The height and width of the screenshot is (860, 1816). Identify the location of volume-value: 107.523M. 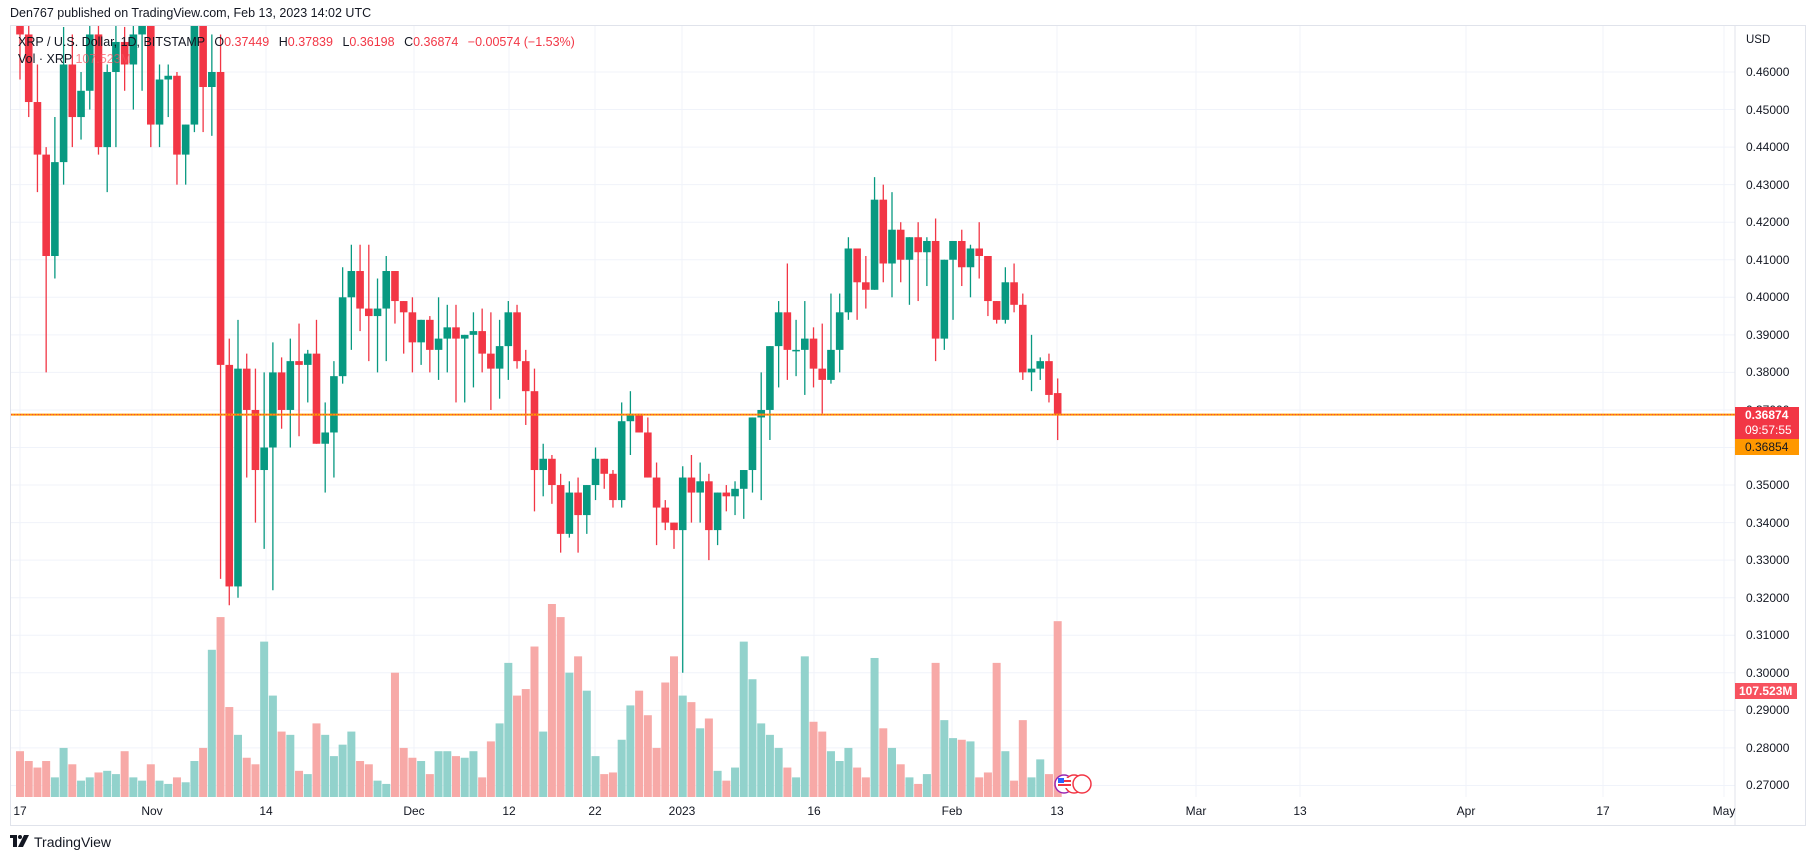
(103, 59).